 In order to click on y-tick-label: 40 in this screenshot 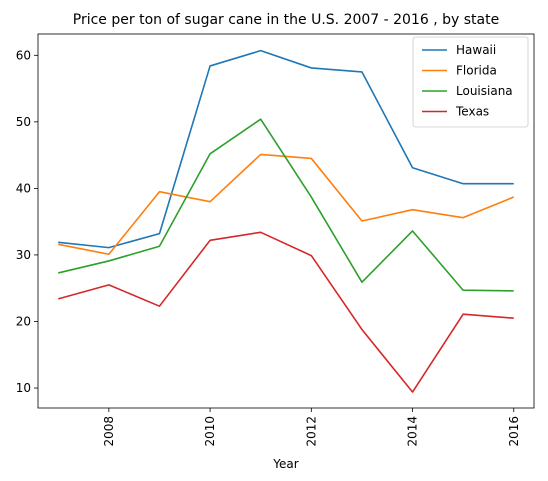, I will do `click(23, 188)`.